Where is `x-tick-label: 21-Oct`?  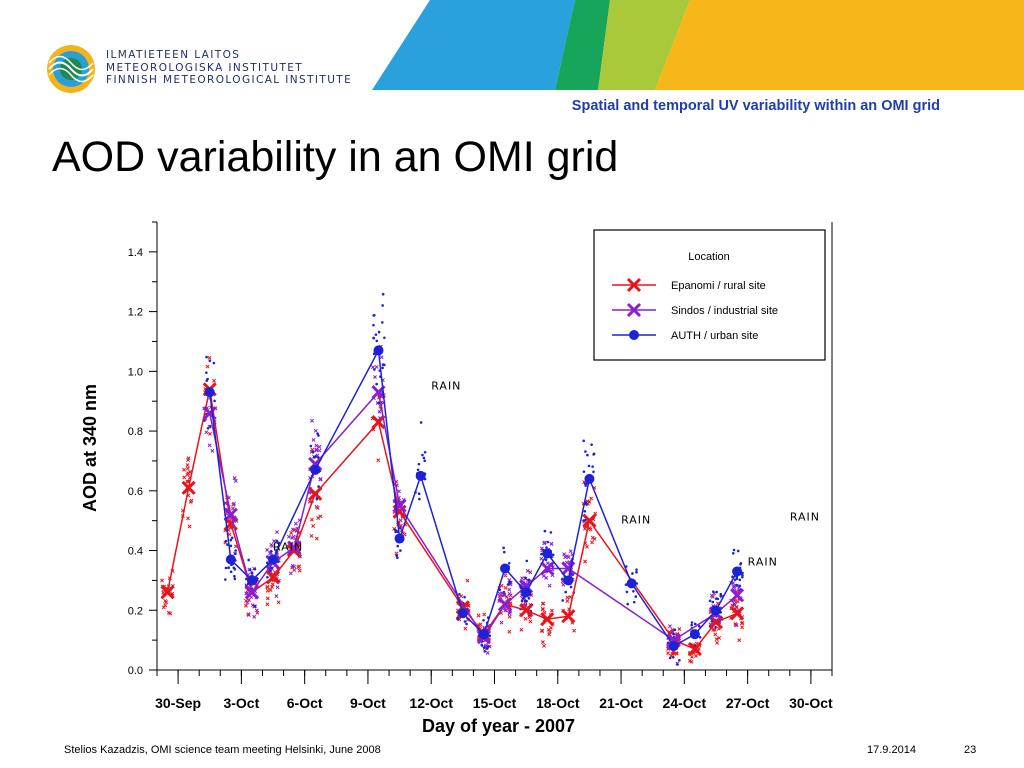
x-tick-label: 21-Oct is located at coordinates (621, 703).